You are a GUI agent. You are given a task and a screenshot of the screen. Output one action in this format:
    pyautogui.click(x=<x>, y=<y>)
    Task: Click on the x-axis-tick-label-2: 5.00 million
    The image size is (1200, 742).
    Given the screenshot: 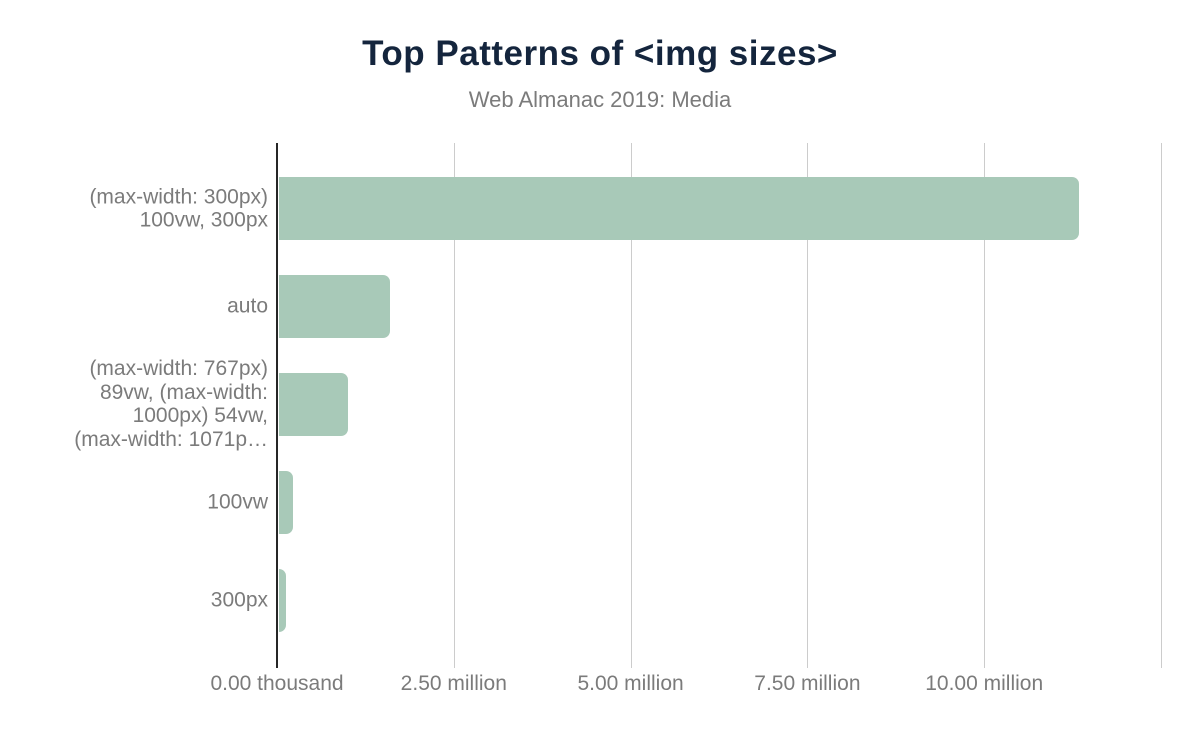 What is the action you would take?
    pyautogui.click(x=630, y=683)
    